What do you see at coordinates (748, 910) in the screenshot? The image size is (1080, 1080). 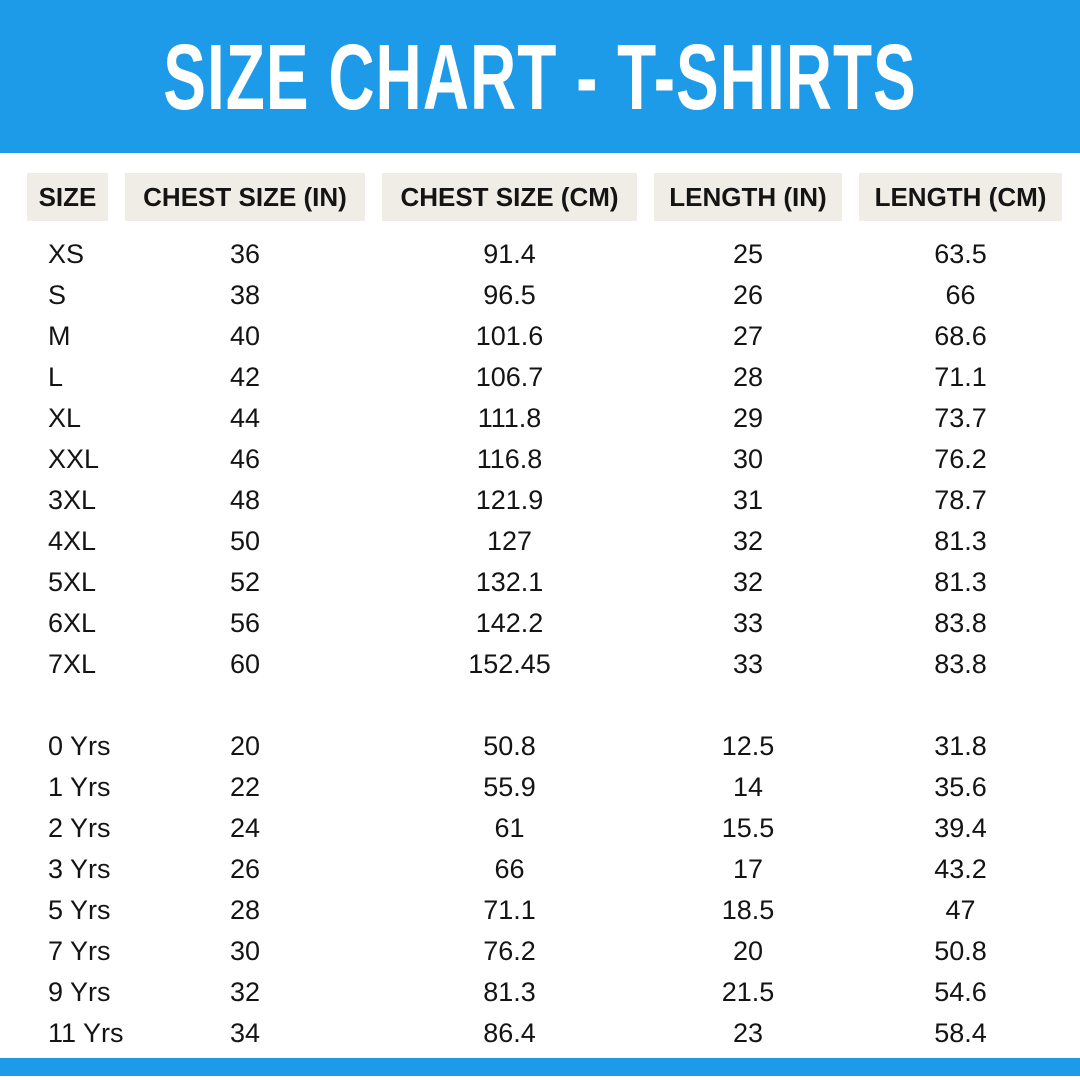 I see `length-in-cell: 18.5` at bounding box center [748, 910].